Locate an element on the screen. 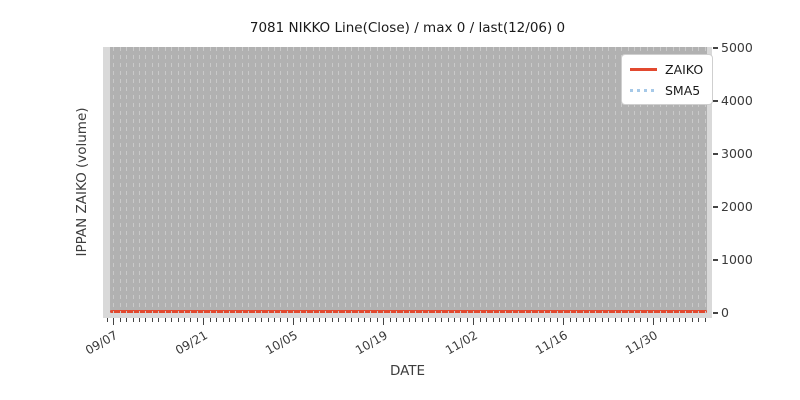 This screenshot has width=800, height=400. y-tick-label: 5000 is located at coordinates (737, 47).